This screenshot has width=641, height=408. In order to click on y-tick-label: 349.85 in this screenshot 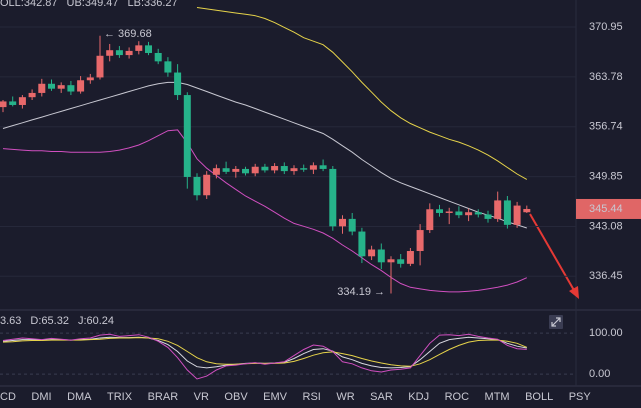, I will do `click(606, 176)`.